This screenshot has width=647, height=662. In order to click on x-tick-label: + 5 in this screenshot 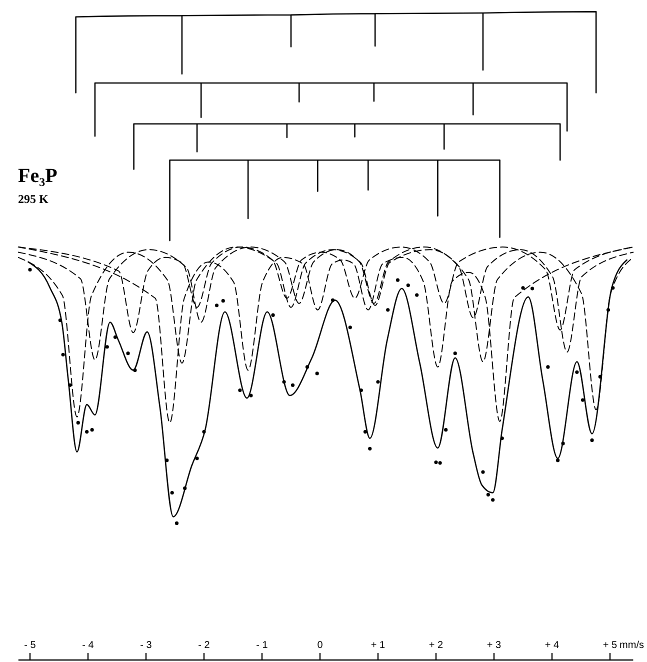, I will do `click(610, 645)`.